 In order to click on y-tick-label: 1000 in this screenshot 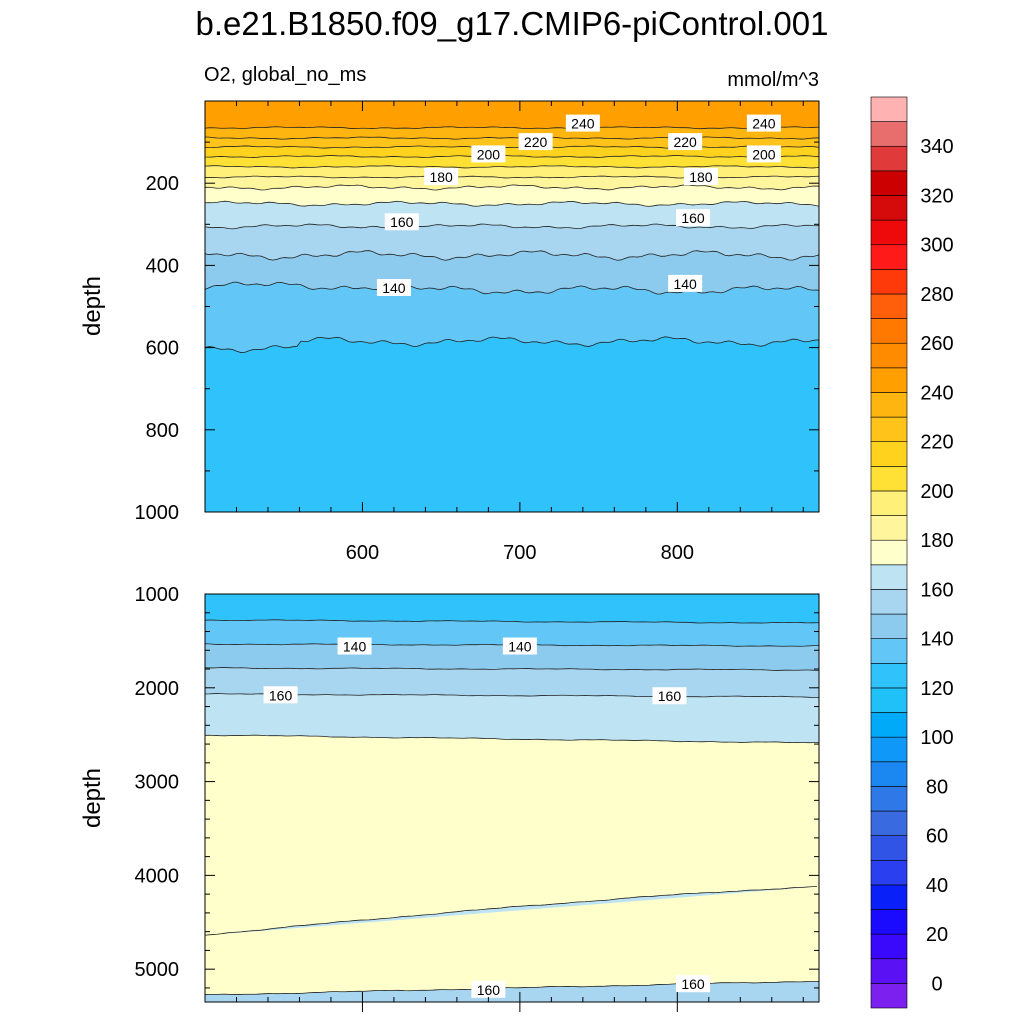, I will do `click(157, 513)`.